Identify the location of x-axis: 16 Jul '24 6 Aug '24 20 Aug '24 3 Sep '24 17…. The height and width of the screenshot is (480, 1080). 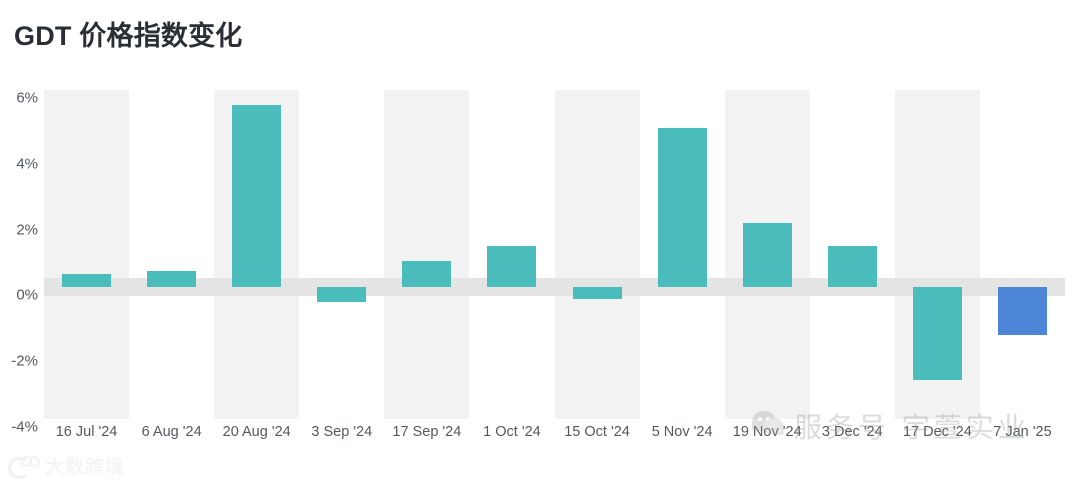
(554, 437).